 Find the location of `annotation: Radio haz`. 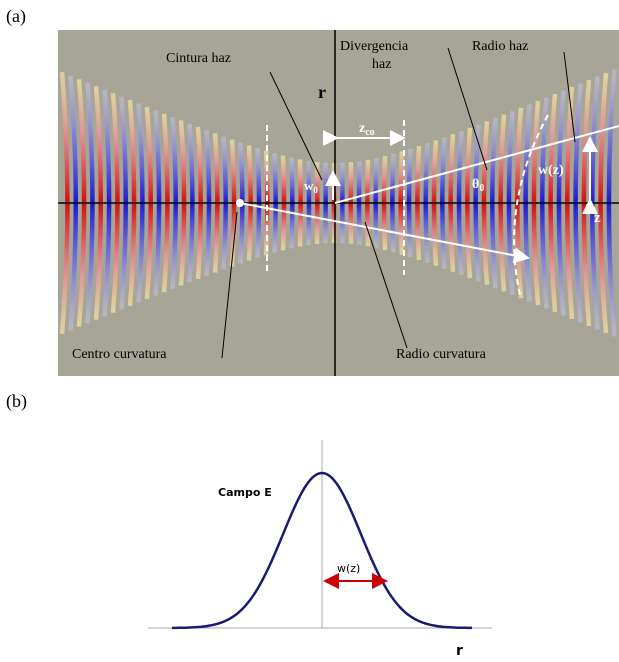

annotation: Radio haz is located at coordinates (500, 46).